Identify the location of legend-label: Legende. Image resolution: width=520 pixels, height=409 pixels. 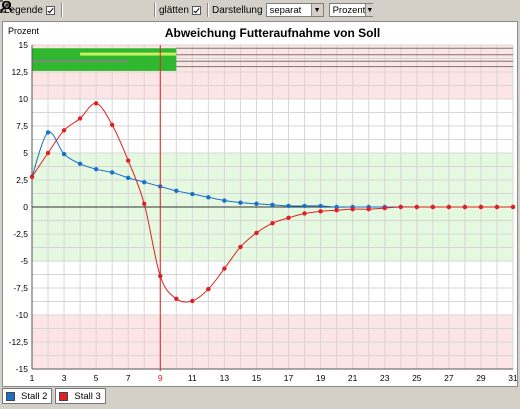
(23, 10).